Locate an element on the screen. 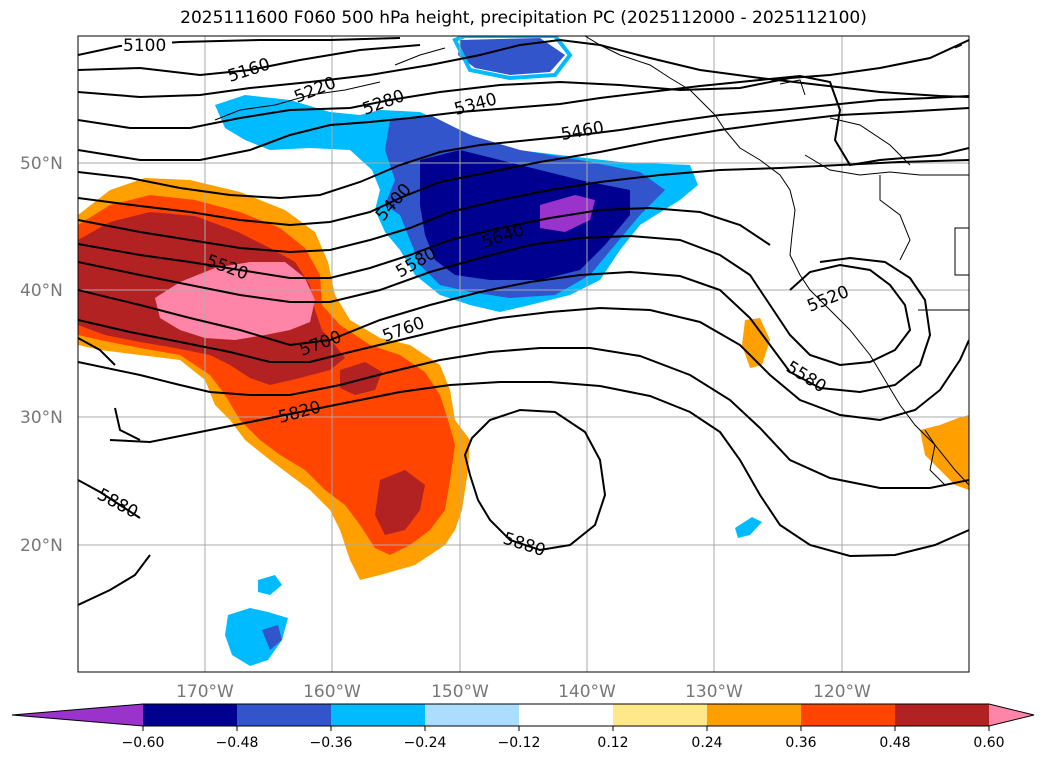  colorbar-tick-label: −0.48 is located at coordinates (237, 743).